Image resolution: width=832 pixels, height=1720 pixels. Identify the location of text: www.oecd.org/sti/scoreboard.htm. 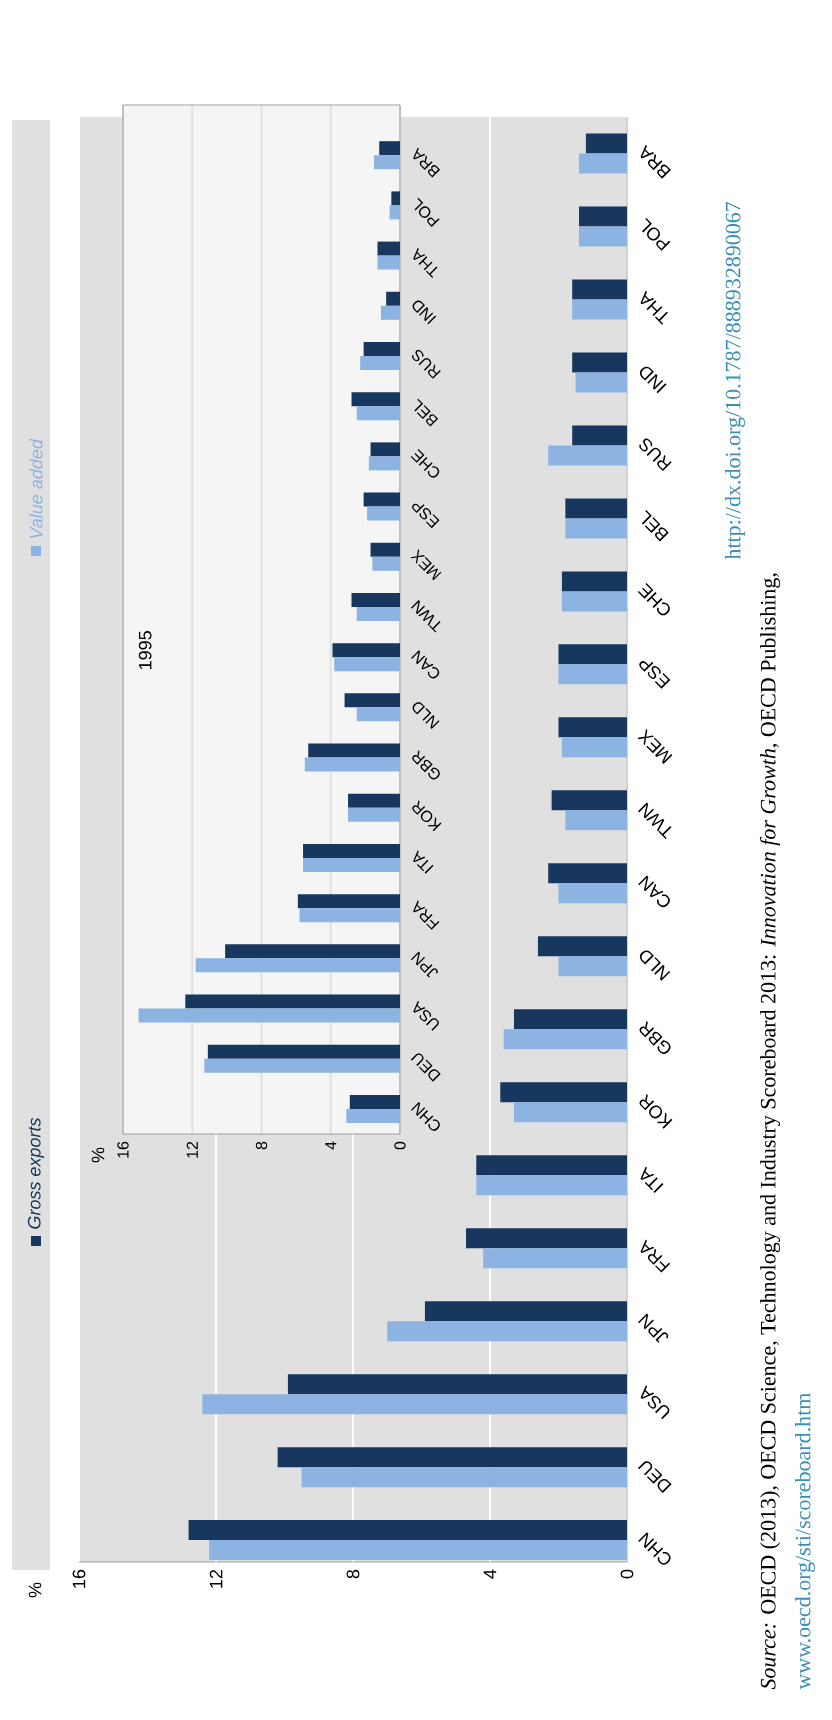
(805, 1541).